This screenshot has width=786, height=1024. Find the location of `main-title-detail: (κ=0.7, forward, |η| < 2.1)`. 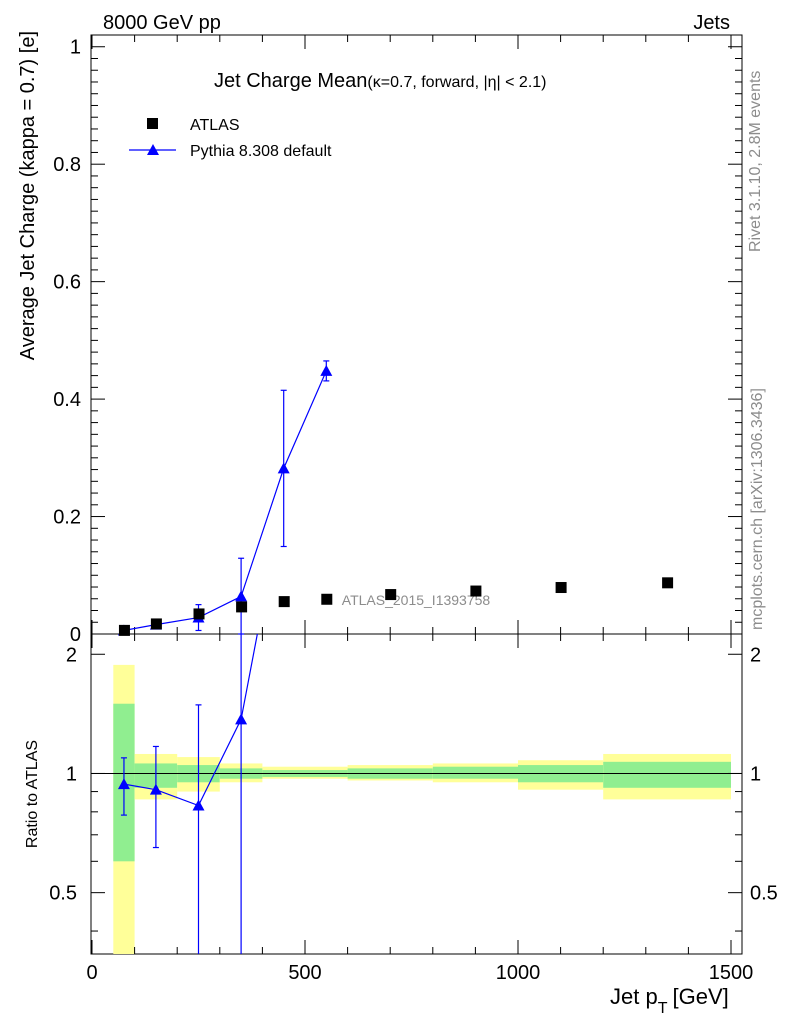

main-title-detail: (κ=0.7, forward, |η| < 2.1) is located at coordinates (456, 82).